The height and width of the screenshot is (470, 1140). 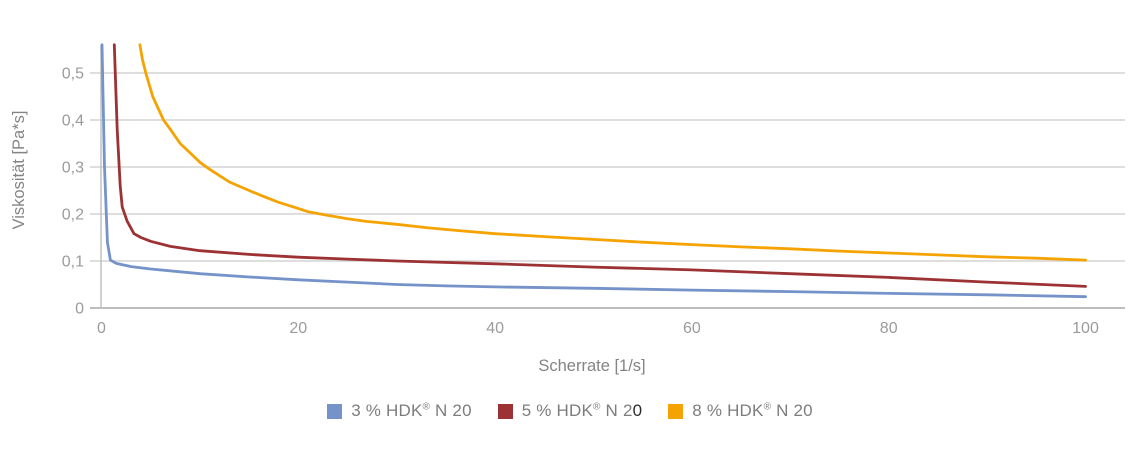 What do you see at coordinates (411, 410) in the screenshot?
I see `legend-label: 3 % HDK® N 20` at bounding box center [411, 410].